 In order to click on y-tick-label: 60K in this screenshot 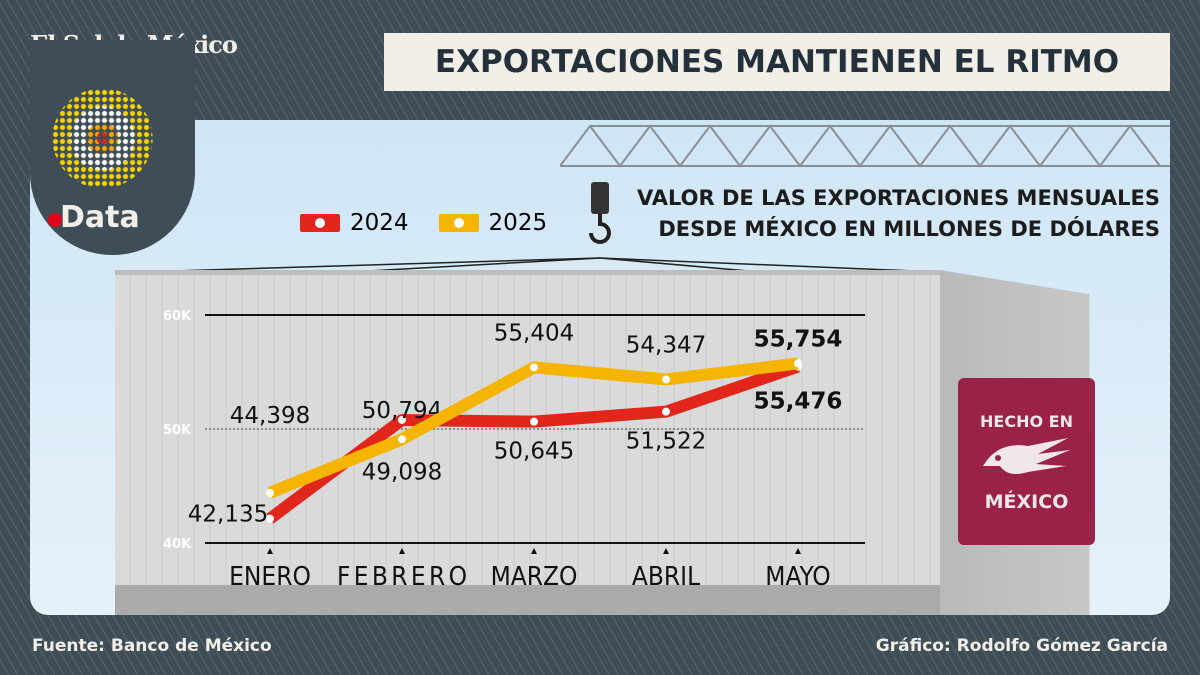, I will do `click(177, 316)`.